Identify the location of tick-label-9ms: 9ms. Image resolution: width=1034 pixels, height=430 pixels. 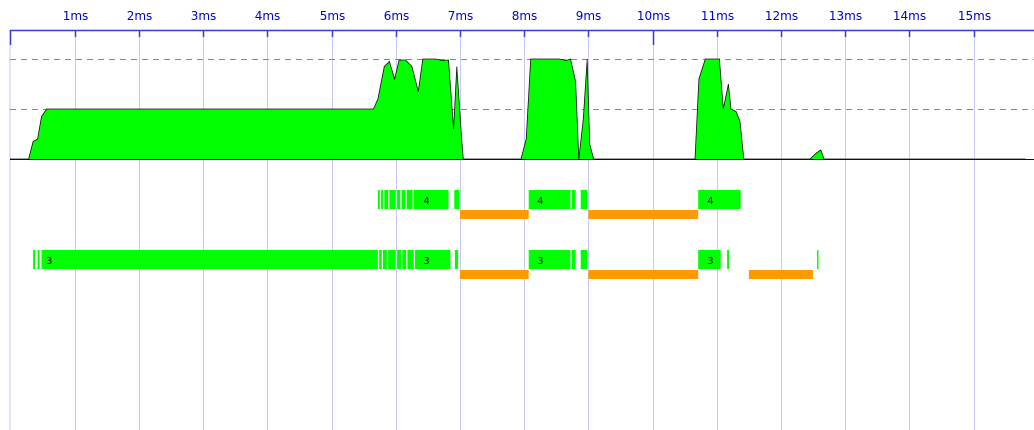
(589, 16).